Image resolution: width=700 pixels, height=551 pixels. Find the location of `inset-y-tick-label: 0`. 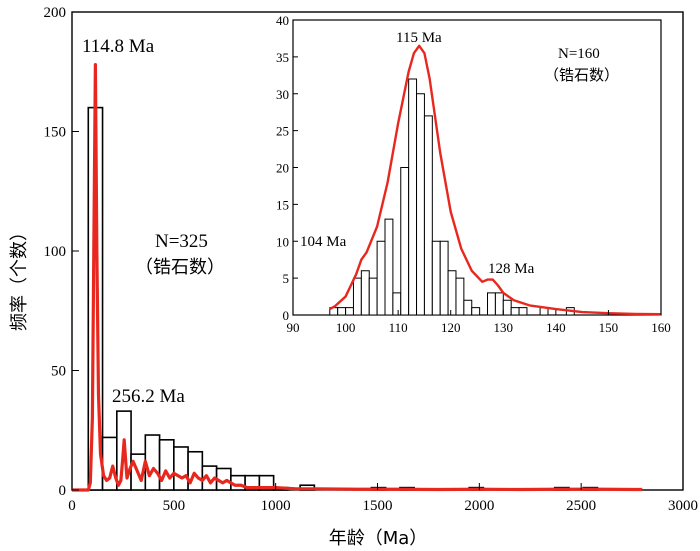

inset-y-tick-label: 0 is located at coordinates (286, 315).